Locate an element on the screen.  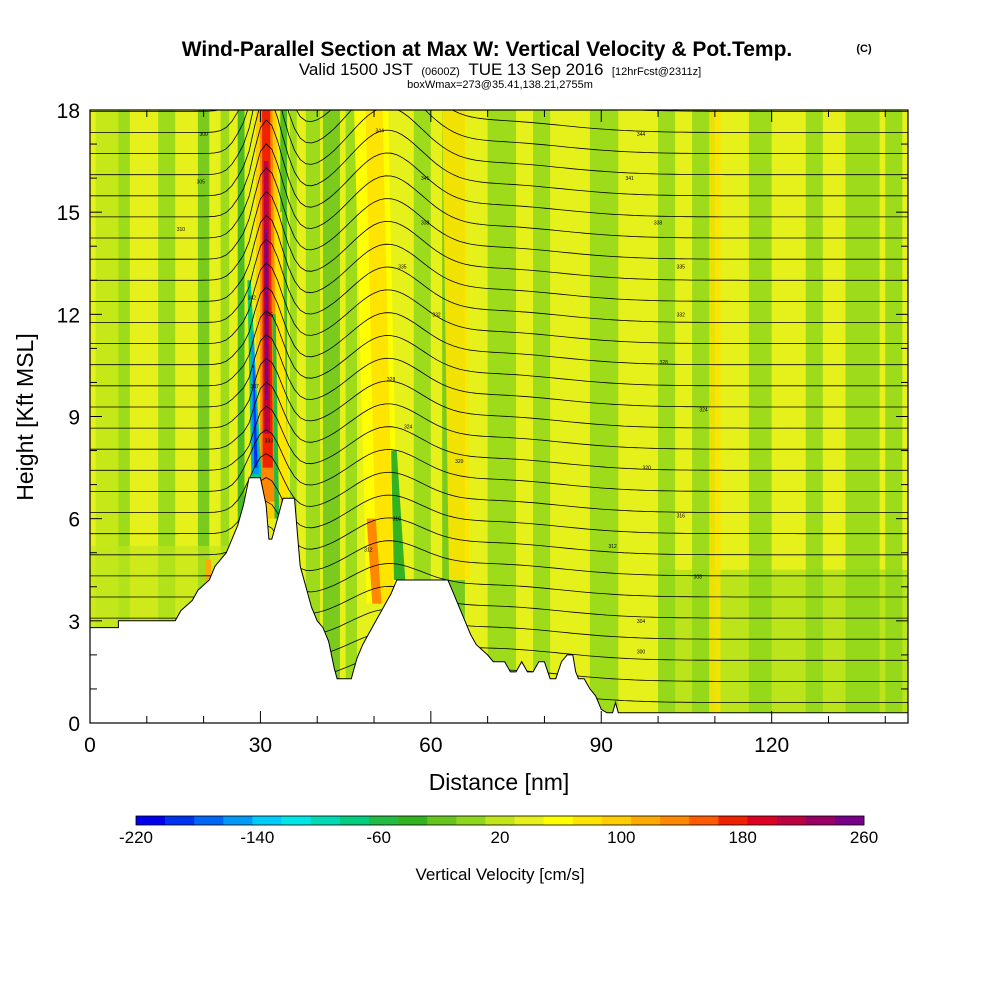
y-tick-label: 6 is located at coordinates (74, 520).